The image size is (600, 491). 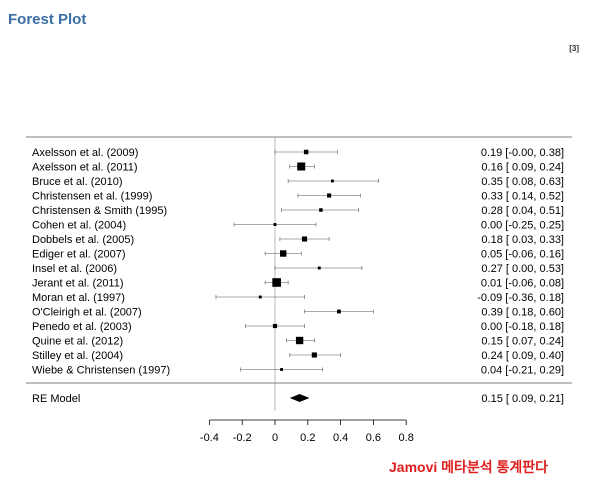 What do you see at coordinates (77, 342) in the screenshot?
I see `study-label: Quine et al. (2012)` at bounding box center [77, 342].